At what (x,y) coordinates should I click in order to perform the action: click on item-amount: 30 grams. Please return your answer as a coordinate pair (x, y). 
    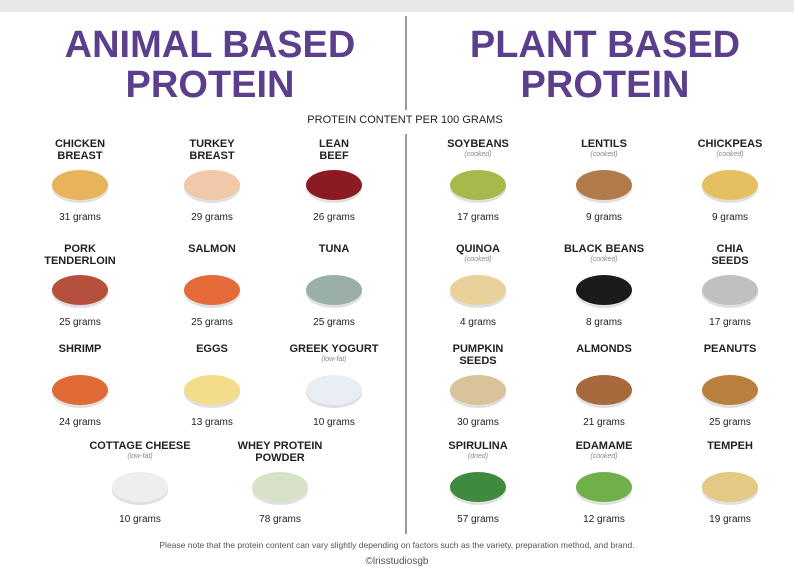
    Looking at the image, I should click on (478, 422).